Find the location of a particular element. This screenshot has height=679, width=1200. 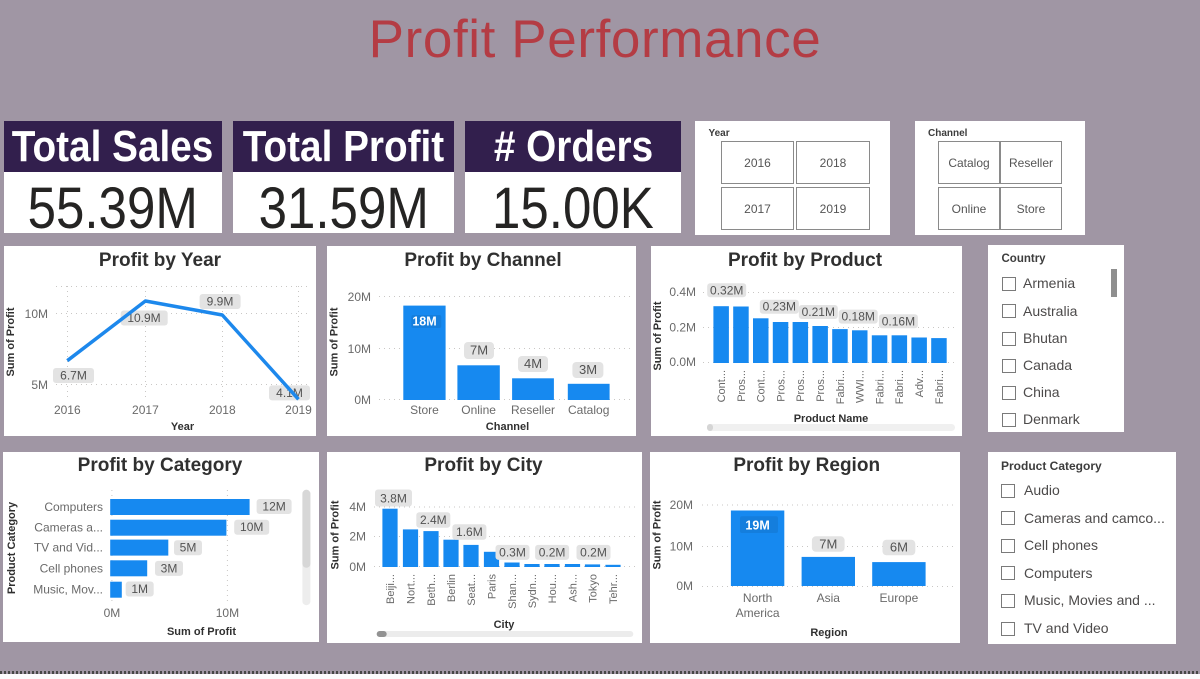

svg-text: Region is located at coordinates (829, 633).